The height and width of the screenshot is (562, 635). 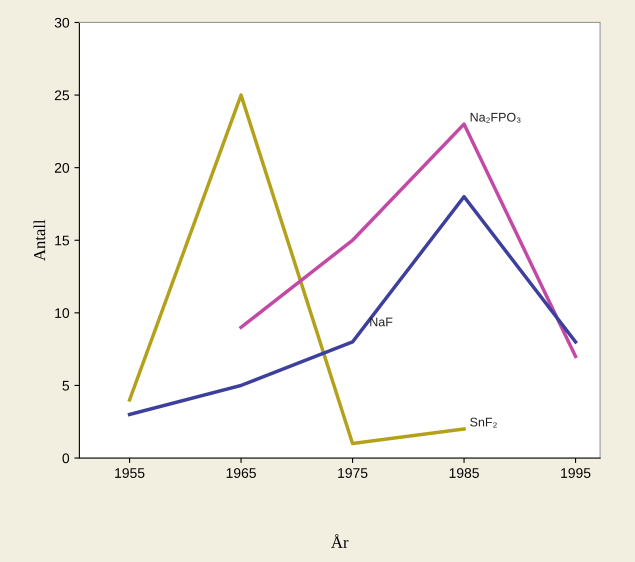 I want to click on y-tick-label: 5, so click(x=66, y=385).